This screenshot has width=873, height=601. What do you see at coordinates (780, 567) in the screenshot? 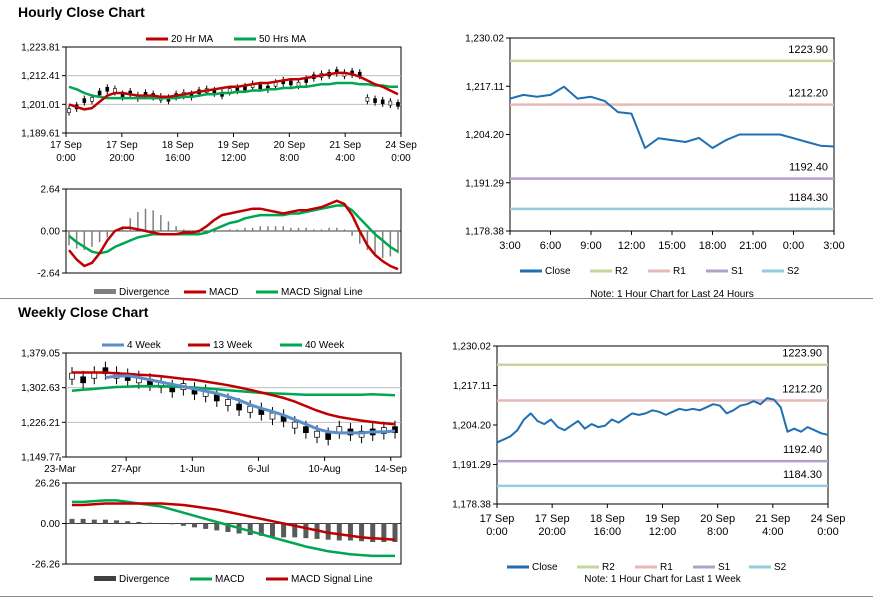
I see `weekly-levels-legend-label: S2` at bounding box center [780, 567].